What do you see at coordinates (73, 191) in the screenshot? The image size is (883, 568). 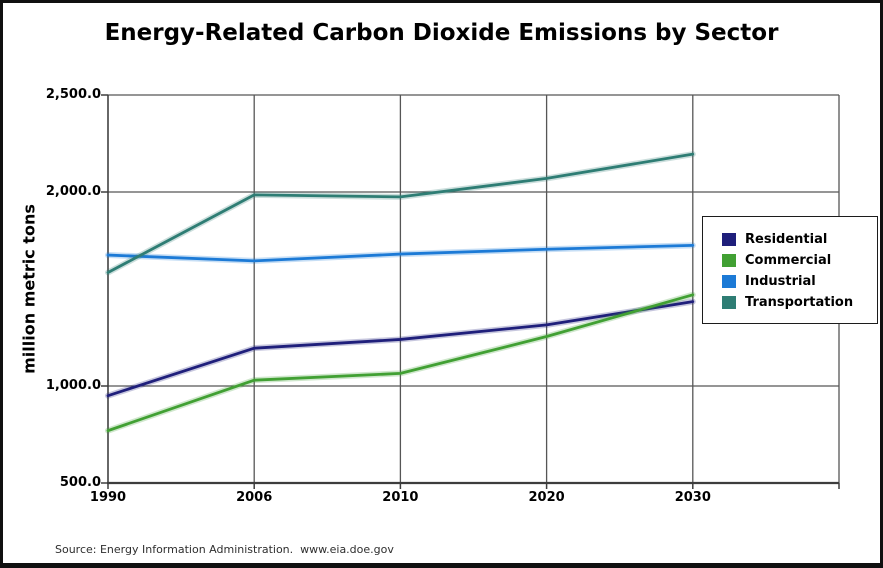 I see `y-tick-label: 2,000.0` at bounding box center [73, 191].